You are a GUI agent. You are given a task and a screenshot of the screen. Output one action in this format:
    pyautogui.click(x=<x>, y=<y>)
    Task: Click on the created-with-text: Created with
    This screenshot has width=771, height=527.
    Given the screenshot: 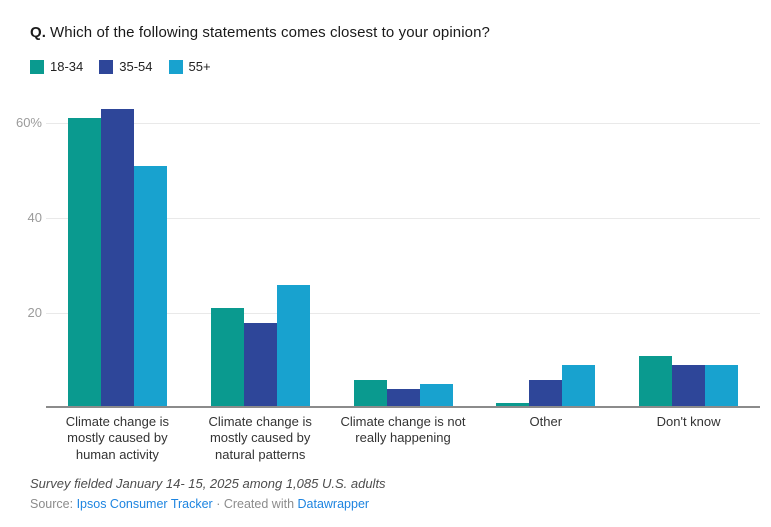 What is the action you would take?
    pyautogui.click(x=260, y=504)
    